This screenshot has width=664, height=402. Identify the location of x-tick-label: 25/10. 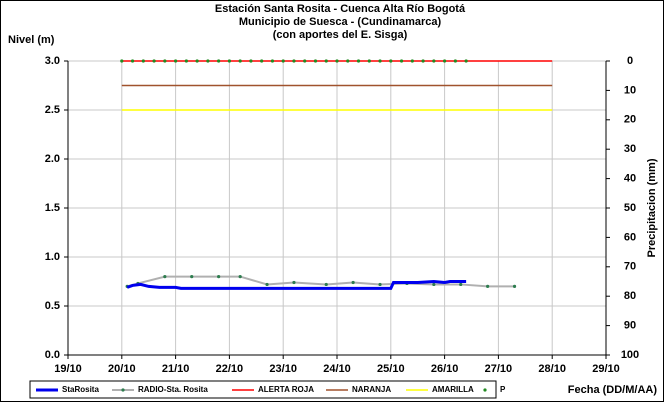
(391, 369).